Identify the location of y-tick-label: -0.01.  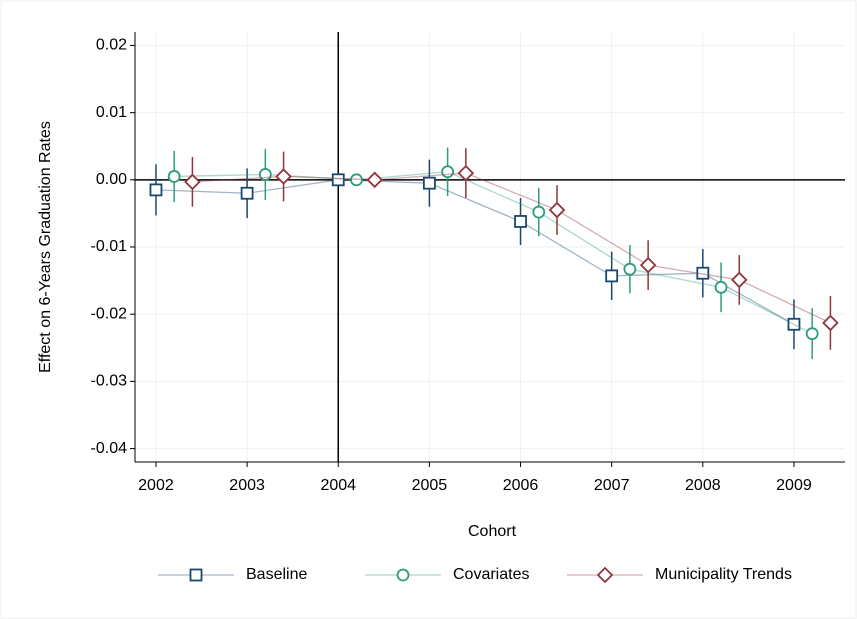
(109, 246).